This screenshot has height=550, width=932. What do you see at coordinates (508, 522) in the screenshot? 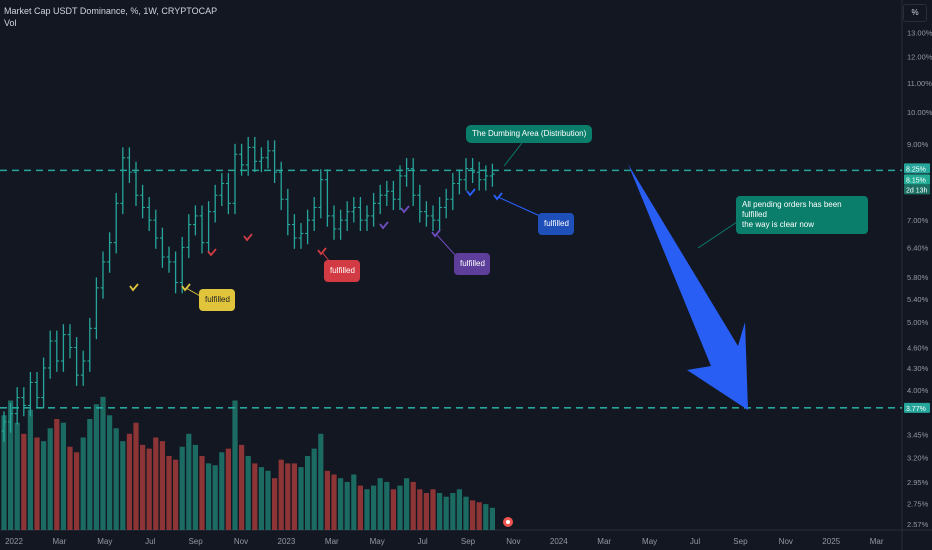
I see `indicator-icon-dot` at bounding box center [508, 522].